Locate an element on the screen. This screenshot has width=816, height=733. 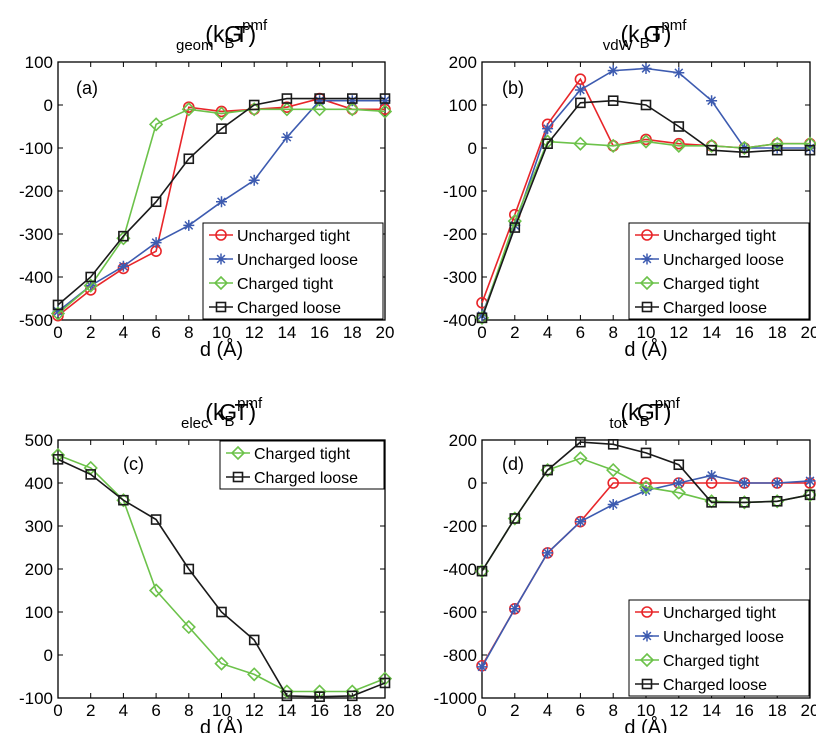
title-subscript: geom is located at coordinates (195, 45).